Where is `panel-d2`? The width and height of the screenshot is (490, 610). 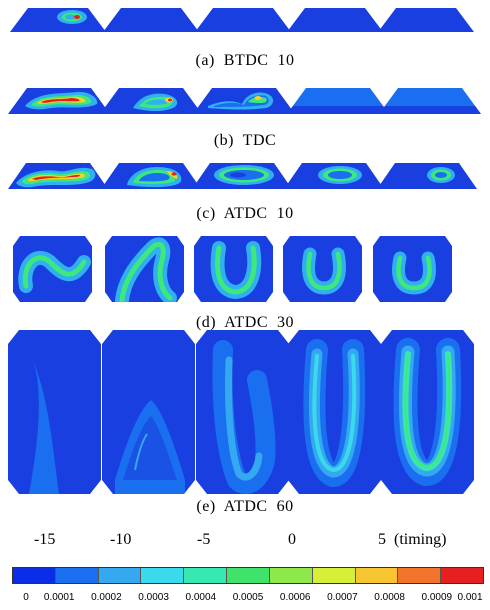 panel-d2 is located at coordinates (144, 269).